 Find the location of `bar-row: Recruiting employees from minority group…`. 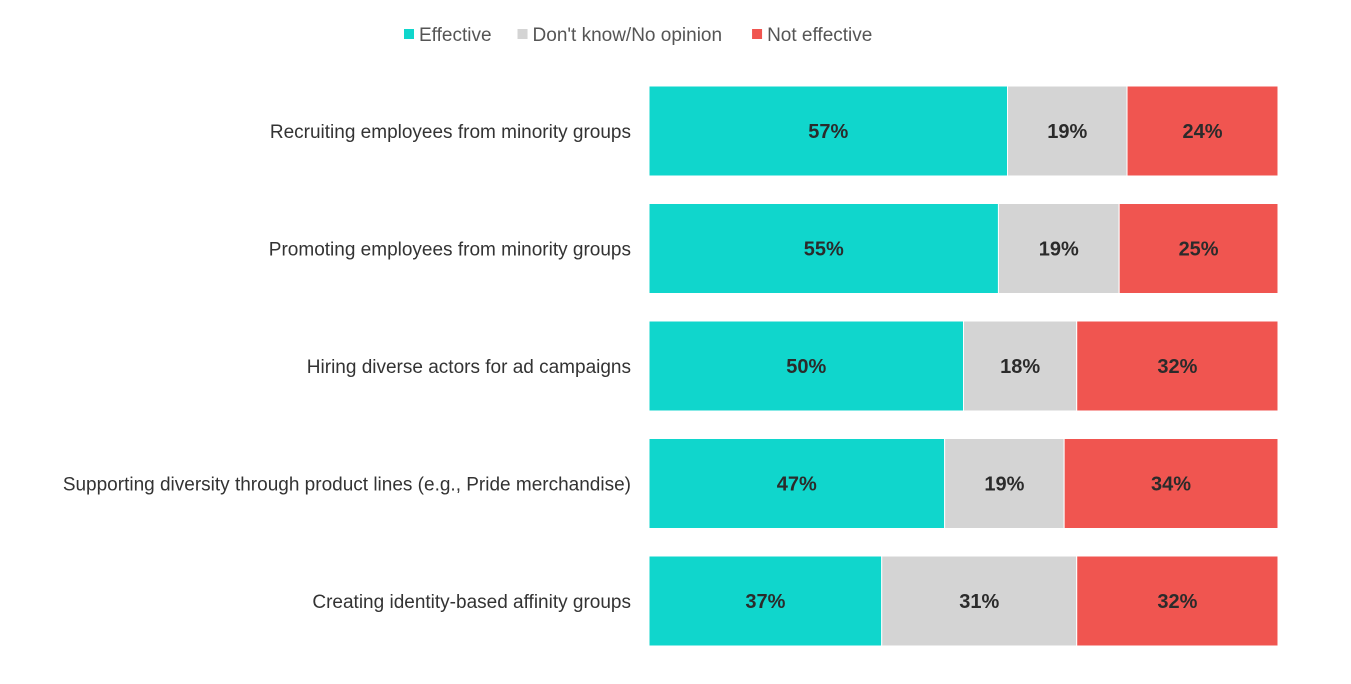

bar-row: Recruiting employees from minority group… is located at coordinates (774, 131).